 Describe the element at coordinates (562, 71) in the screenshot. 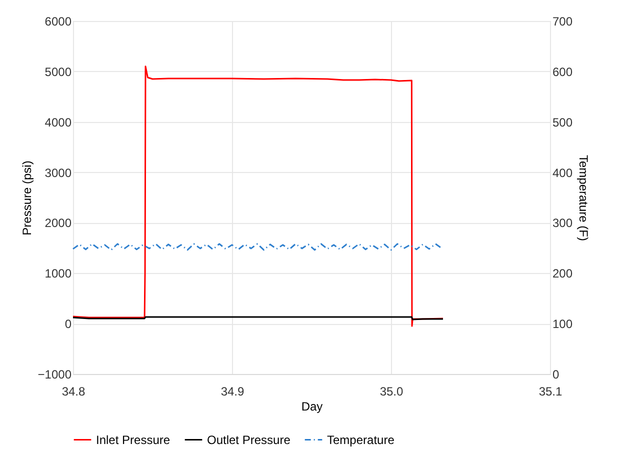

I see `y2-tick-label: 600` at that location.